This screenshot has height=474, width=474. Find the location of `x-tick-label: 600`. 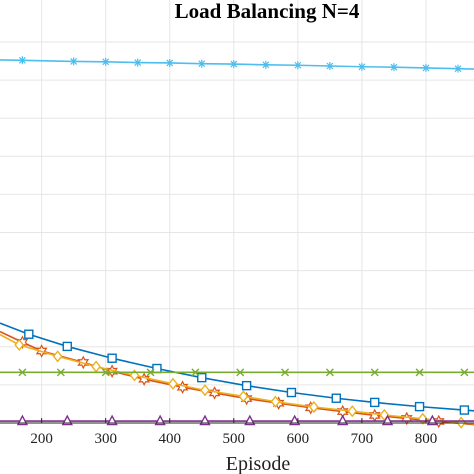

x-tick-label: 600 is located at coordinates (298, 439).